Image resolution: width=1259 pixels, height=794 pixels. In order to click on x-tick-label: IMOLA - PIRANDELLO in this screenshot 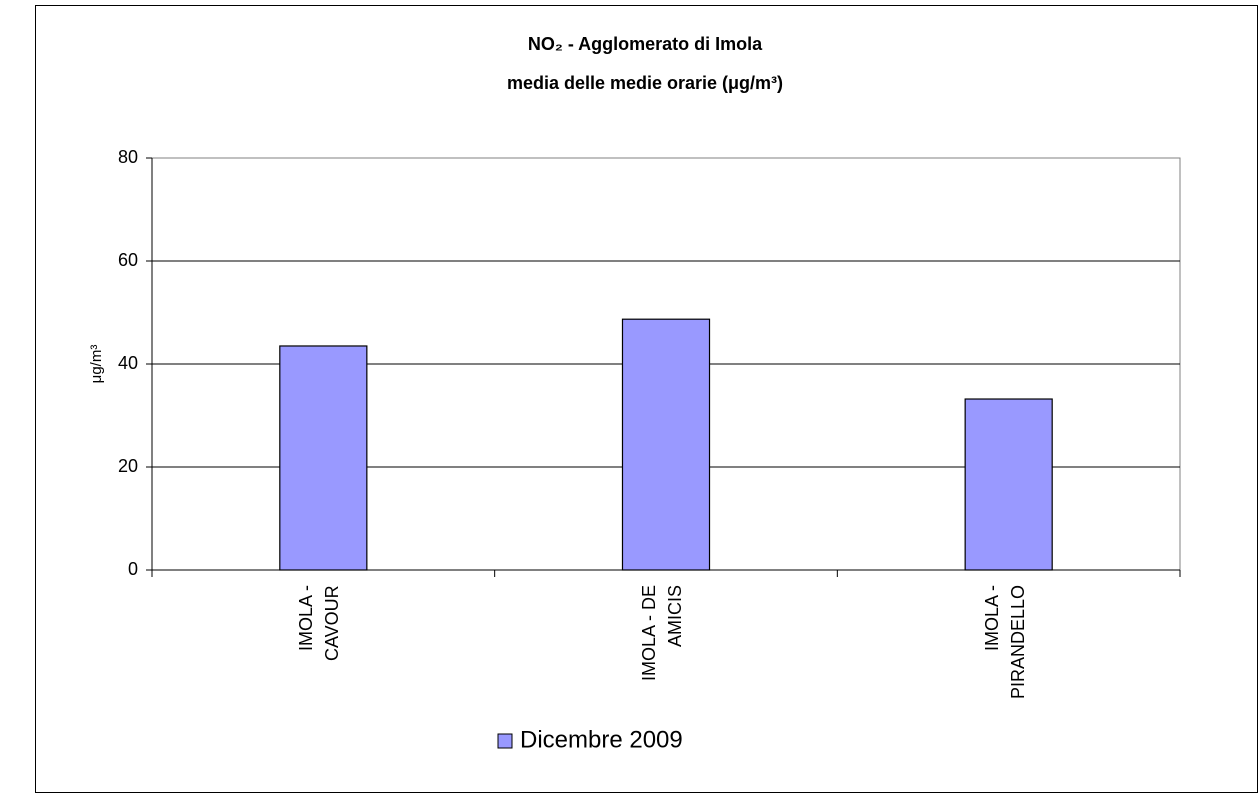, I will do `click(1004, 642)`.